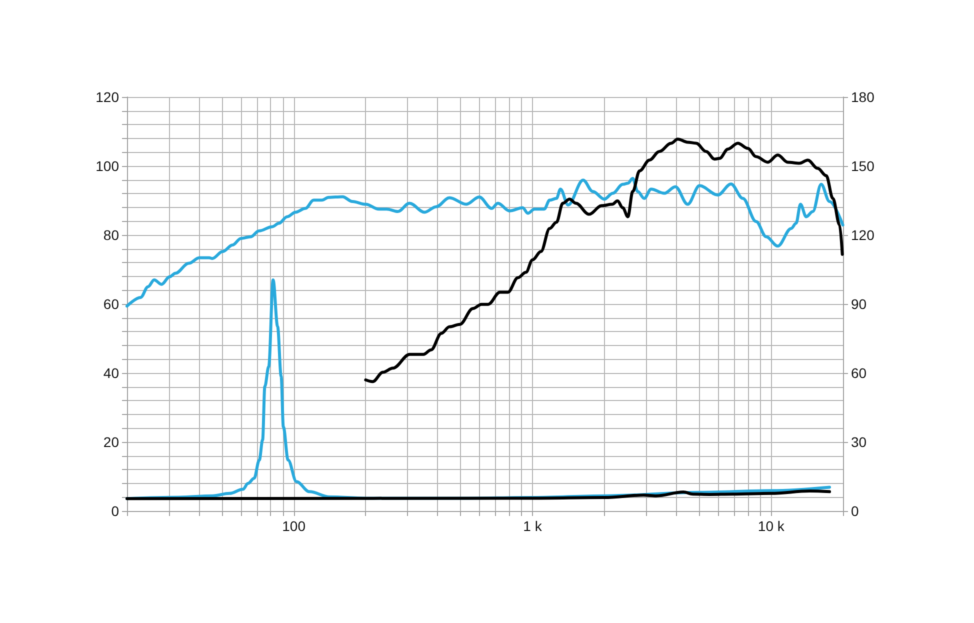  I want to click on x-tick-label: 100, so click(294, 526).